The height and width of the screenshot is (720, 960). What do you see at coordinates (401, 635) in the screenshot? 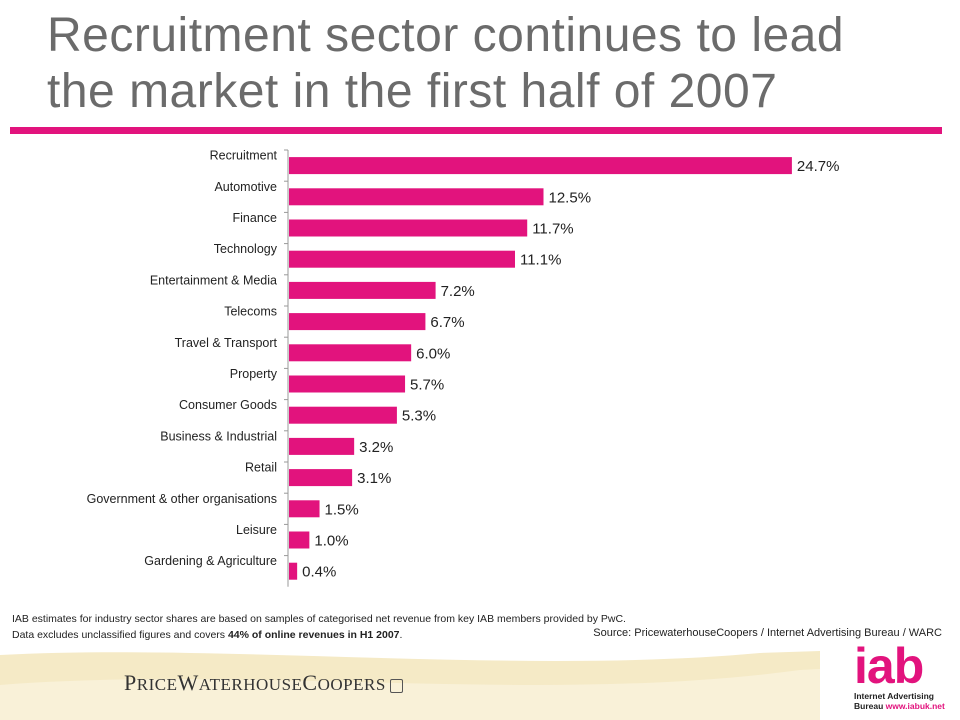
I see `note-line-2-end: .` at bounding box center [401, 635].